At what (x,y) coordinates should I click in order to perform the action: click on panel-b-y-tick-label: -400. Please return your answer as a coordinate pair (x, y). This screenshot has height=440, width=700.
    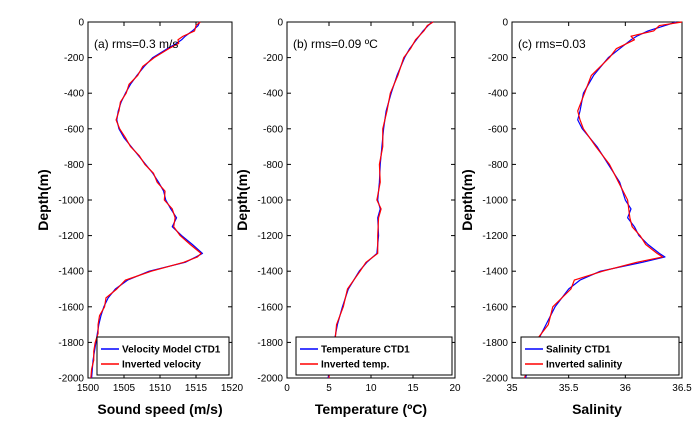
    Looking at the image, I should click on (273, 94).